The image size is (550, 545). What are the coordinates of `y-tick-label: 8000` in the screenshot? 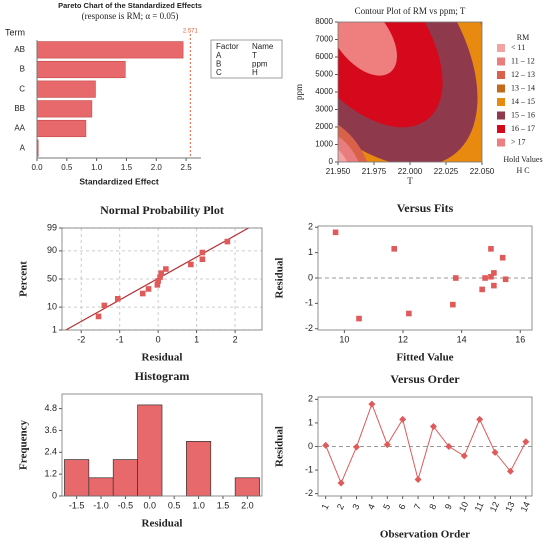 It's located at (324, 21).